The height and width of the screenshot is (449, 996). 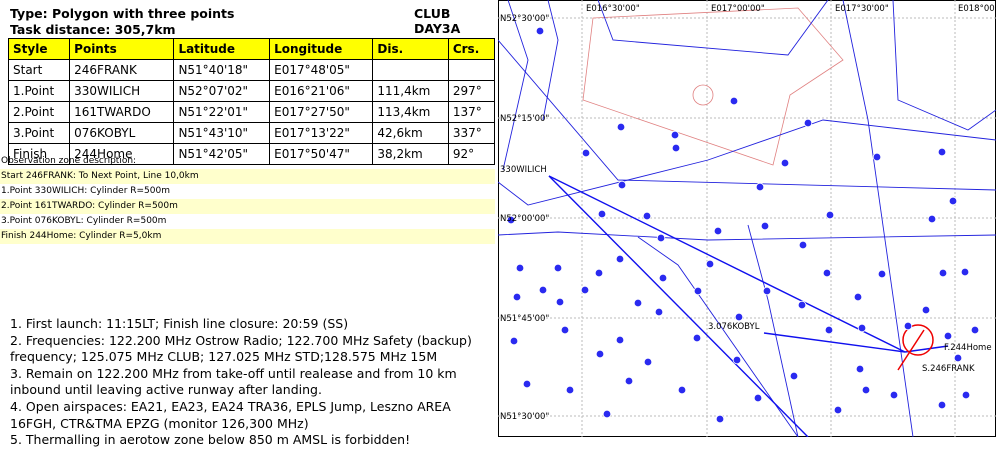 I want to click on latitude-label: N51°30'00", so click(x=524, y=417).